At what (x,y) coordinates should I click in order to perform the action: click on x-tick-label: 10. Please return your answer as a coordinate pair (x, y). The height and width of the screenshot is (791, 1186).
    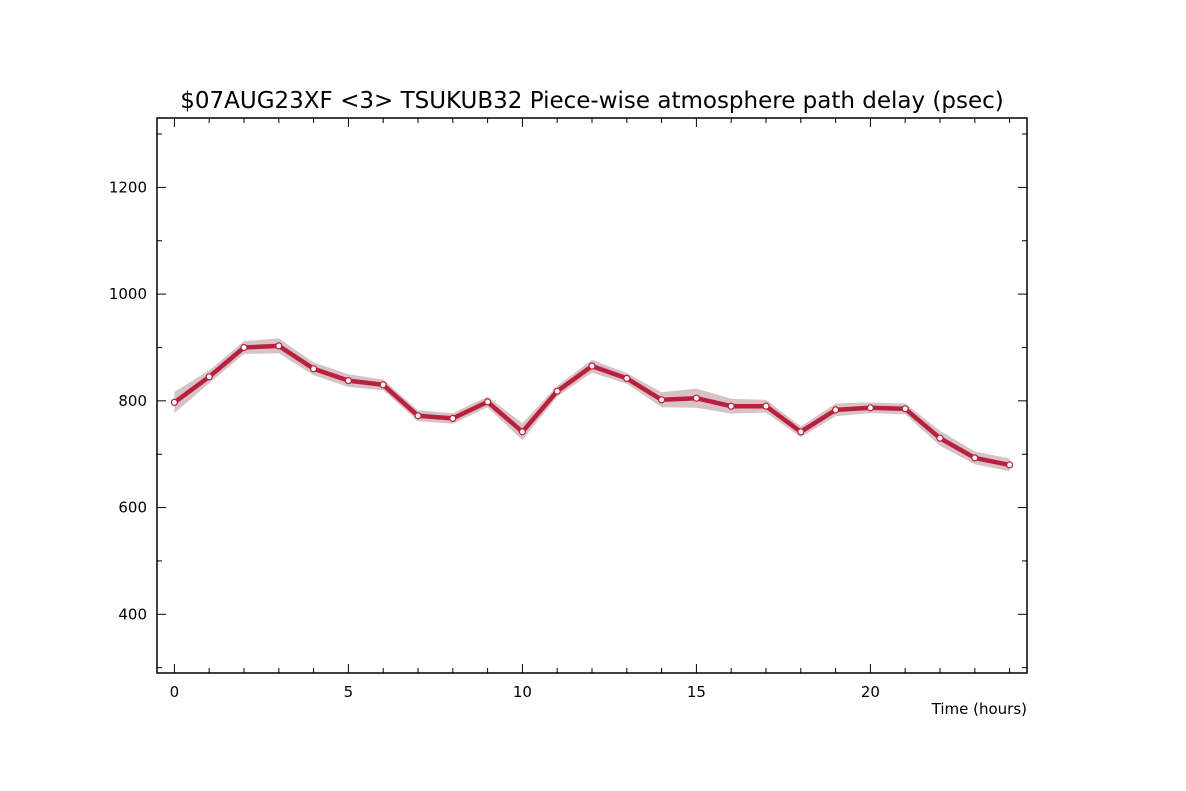
    Looking at the image, I should click on (522, 692).